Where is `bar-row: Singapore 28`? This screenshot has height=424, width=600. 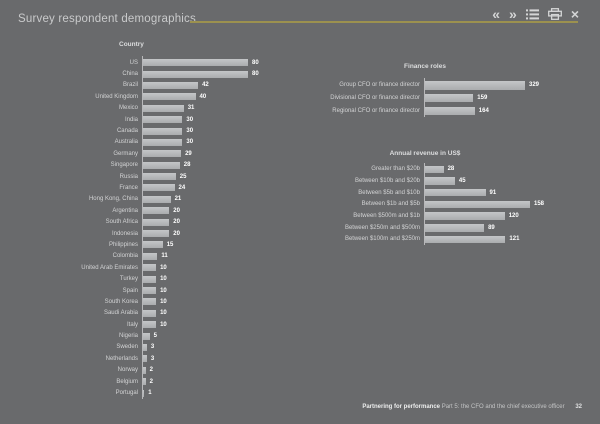 bar-row: Singapore 28 is located at coordinates (158, 165).